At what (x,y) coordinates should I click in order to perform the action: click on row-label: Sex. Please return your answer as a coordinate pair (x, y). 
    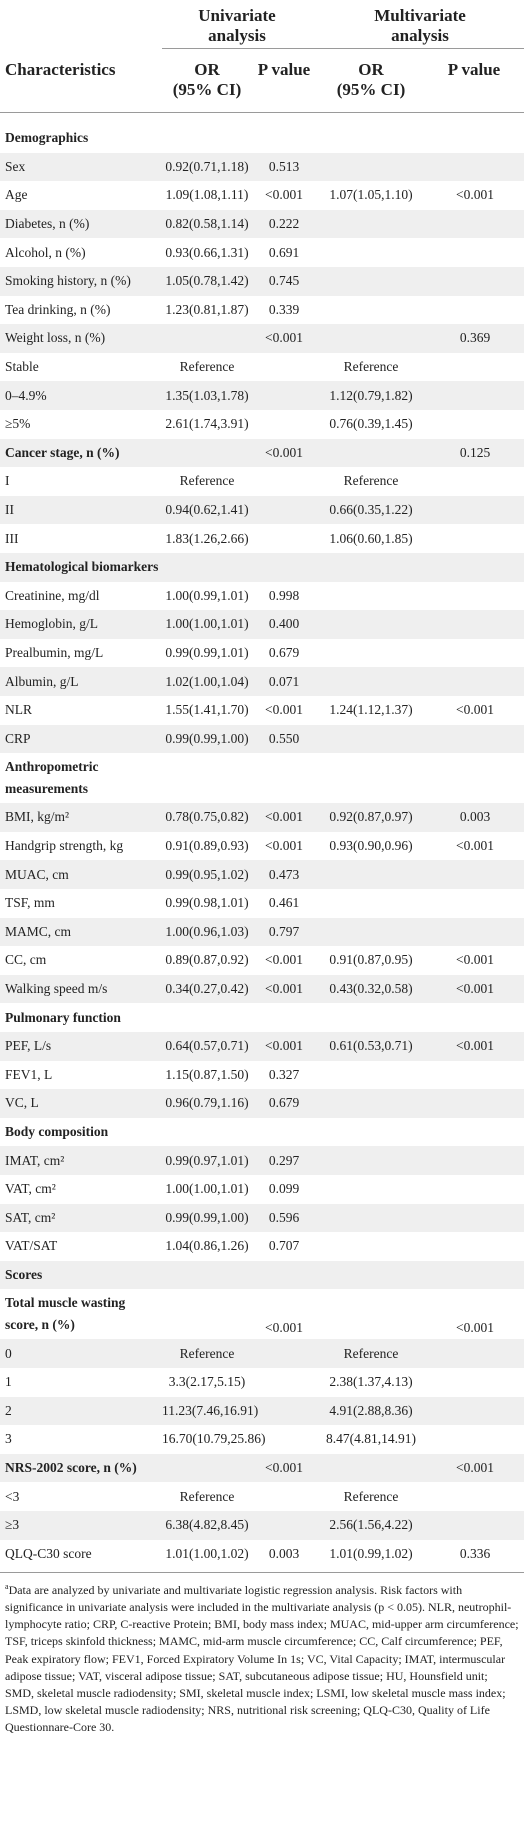
    Looking at the image, I should click on (15, 167).